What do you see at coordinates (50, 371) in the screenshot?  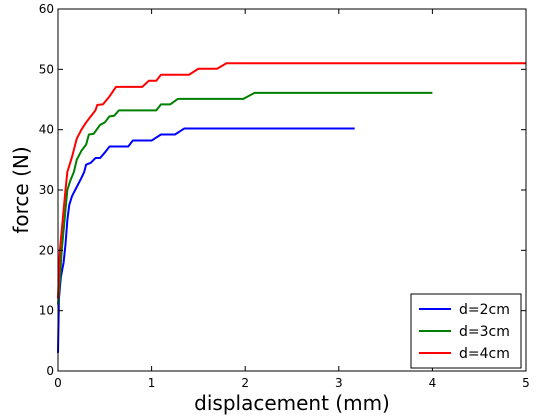 I see `y-tick-label: 0` at bounding box center [50, 371].